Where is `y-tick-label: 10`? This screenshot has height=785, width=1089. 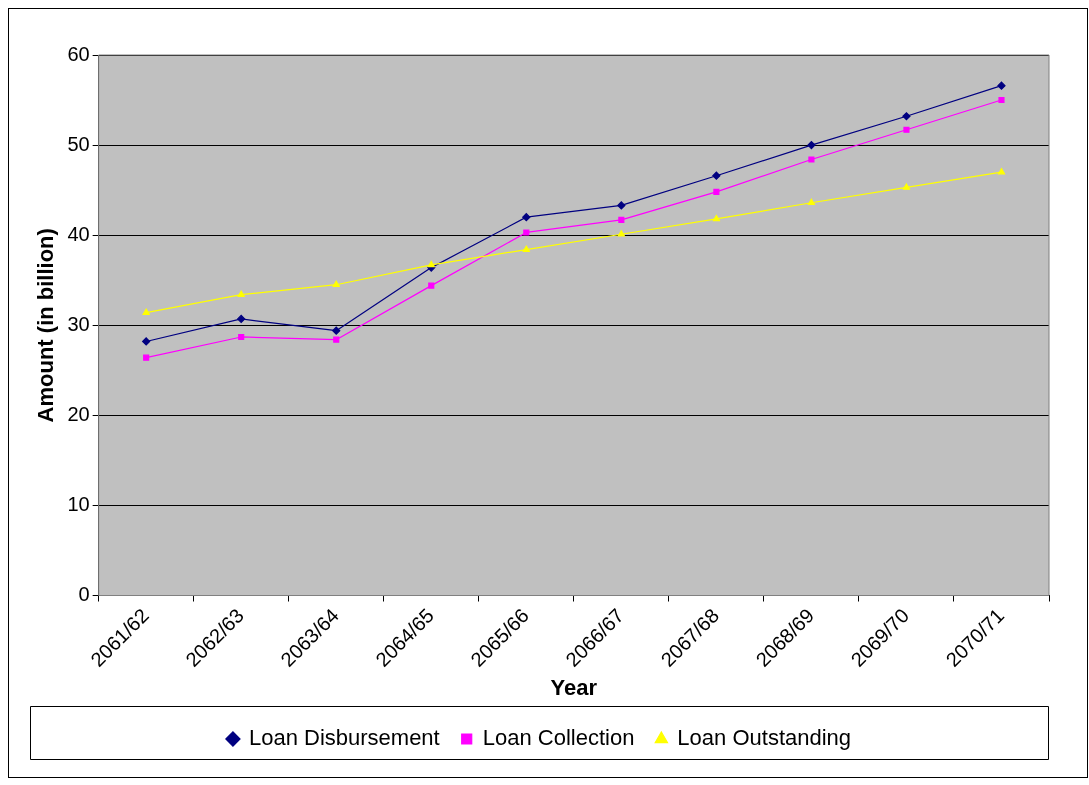
y-tick-label: 10 is located at coordinates (78, 503).